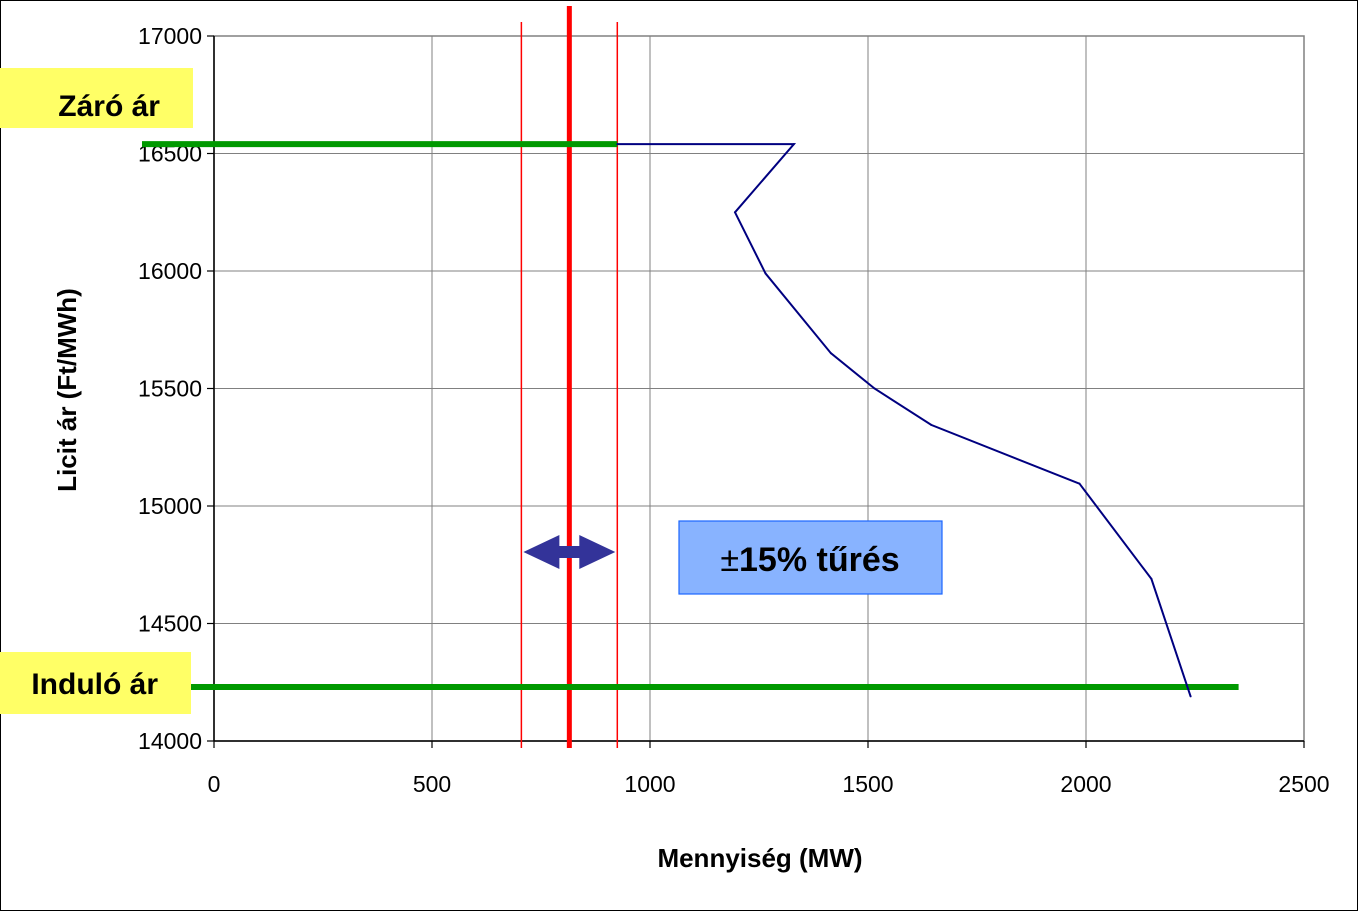  I want to click on tolerance-label-box: ±15% tűrés, so click(810, 557).